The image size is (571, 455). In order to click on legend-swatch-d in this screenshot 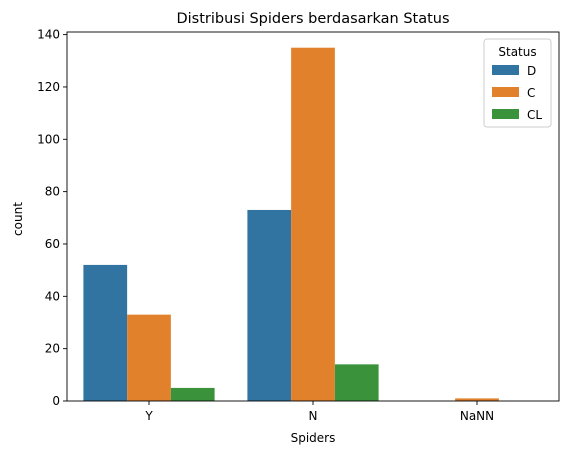, I will do `click(505, 70)`.